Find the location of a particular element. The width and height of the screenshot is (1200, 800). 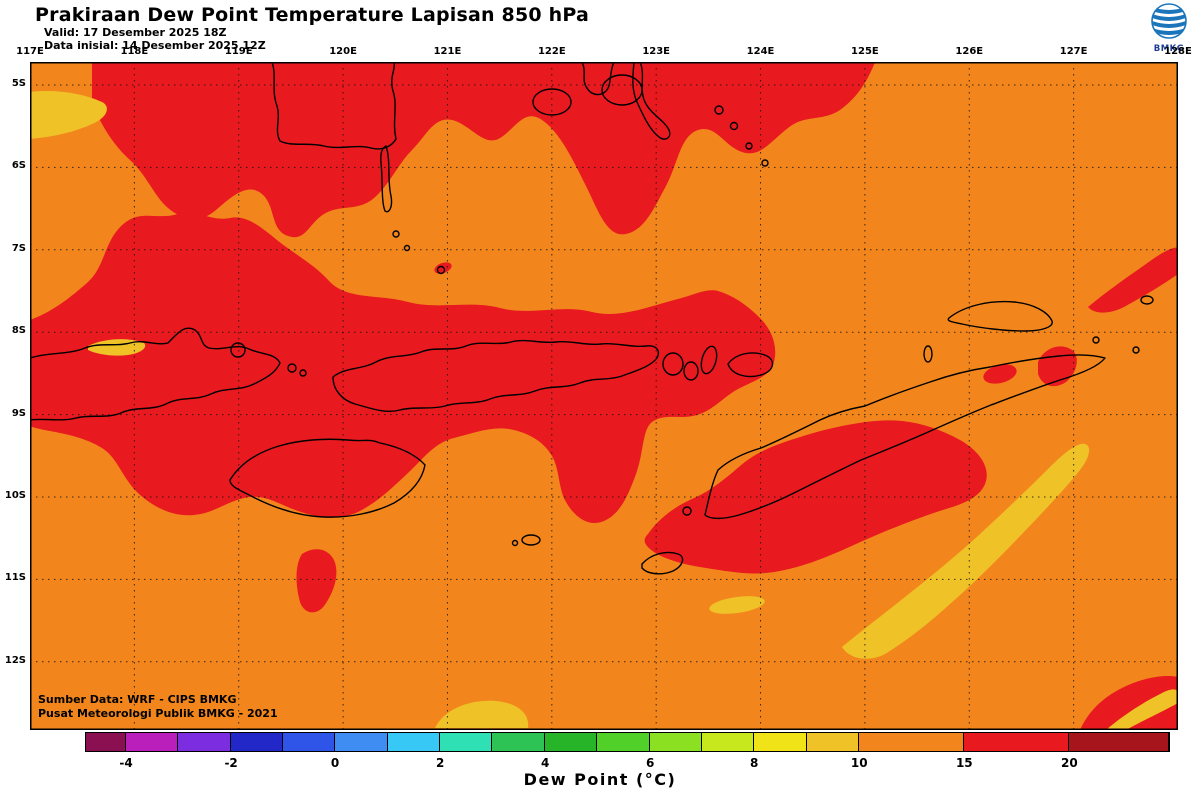

yellow-wedge-west is located at coordinates (68, 115).